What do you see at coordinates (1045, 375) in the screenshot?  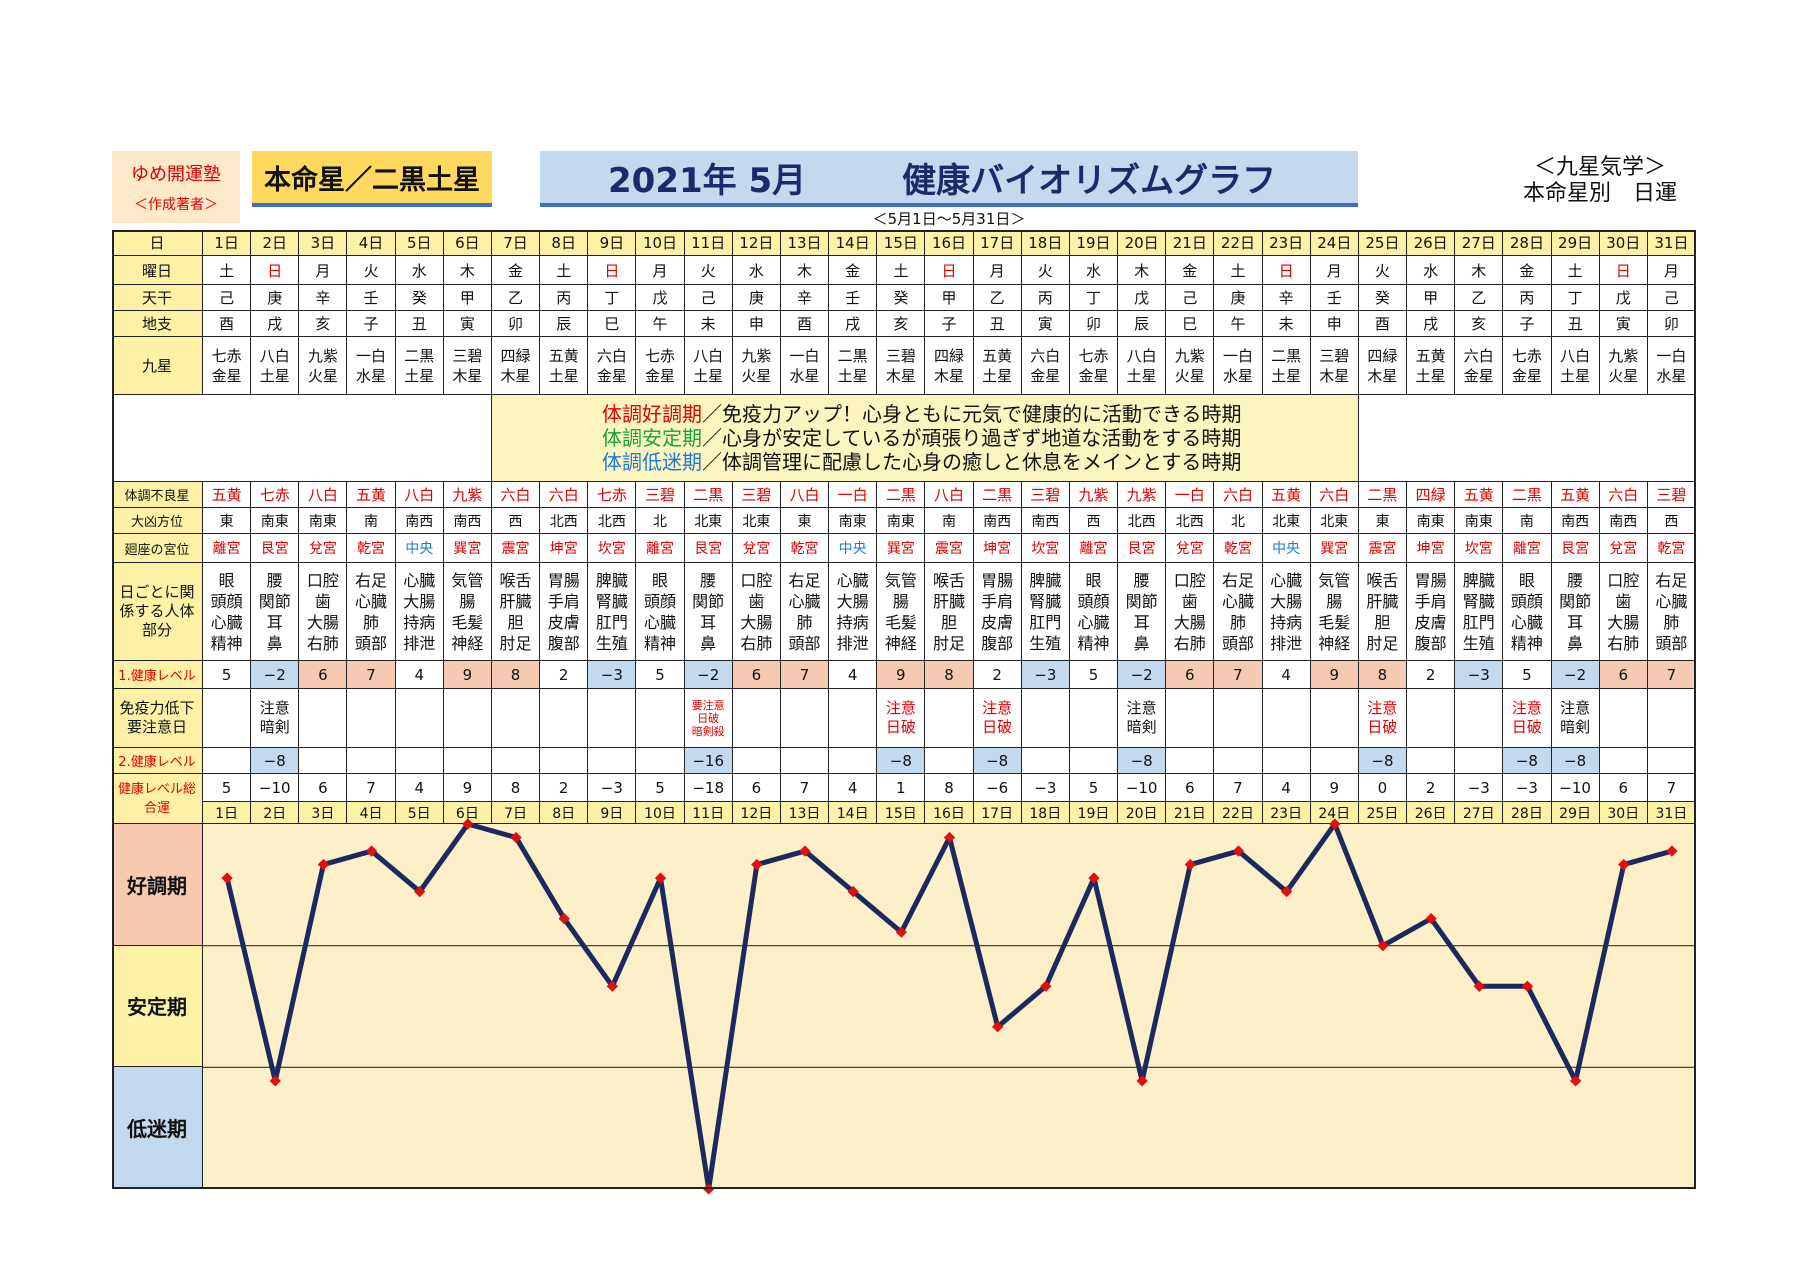 I see `kyusei-line: 金星` at bounding box center [1045, 375].